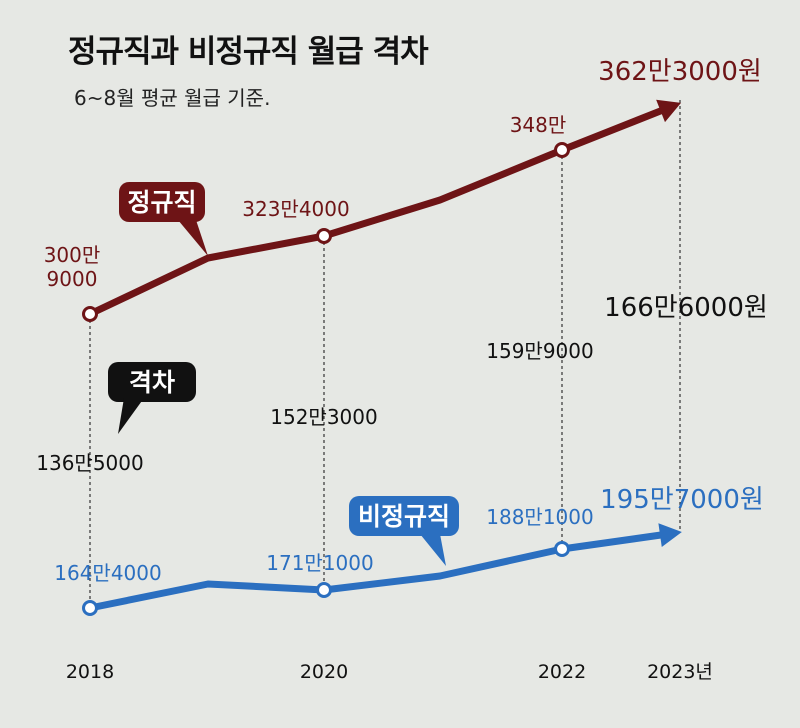  What do you see at coordinates (248, 52) in the screenshot?
I see `chart-title: 정규직과 비정규직 월급 격차` at bounding box center [248, 52].